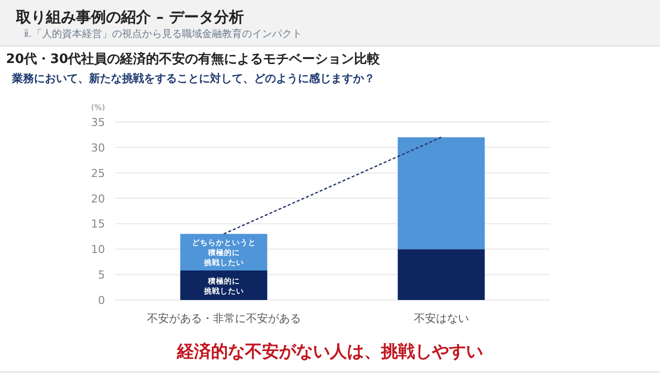 The height and width of the screenshot is (375, 660). Describe the element at coordinates (129, 17) in the screenshot. I see `text: 取り組み事例の紹介 – データ分析` at that location.